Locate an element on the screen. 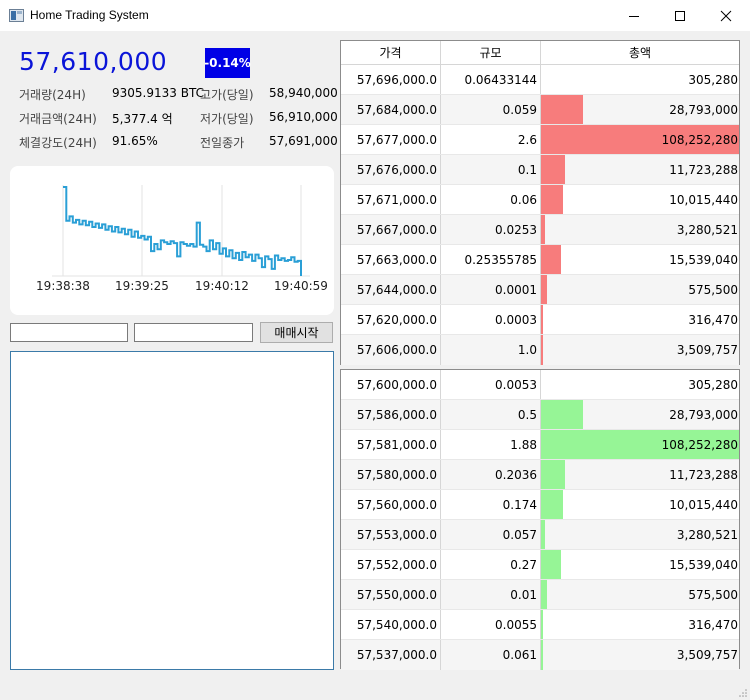 The width and height of the screenshot is (750, 700). maximize-button is located at coordinates (680, 15).